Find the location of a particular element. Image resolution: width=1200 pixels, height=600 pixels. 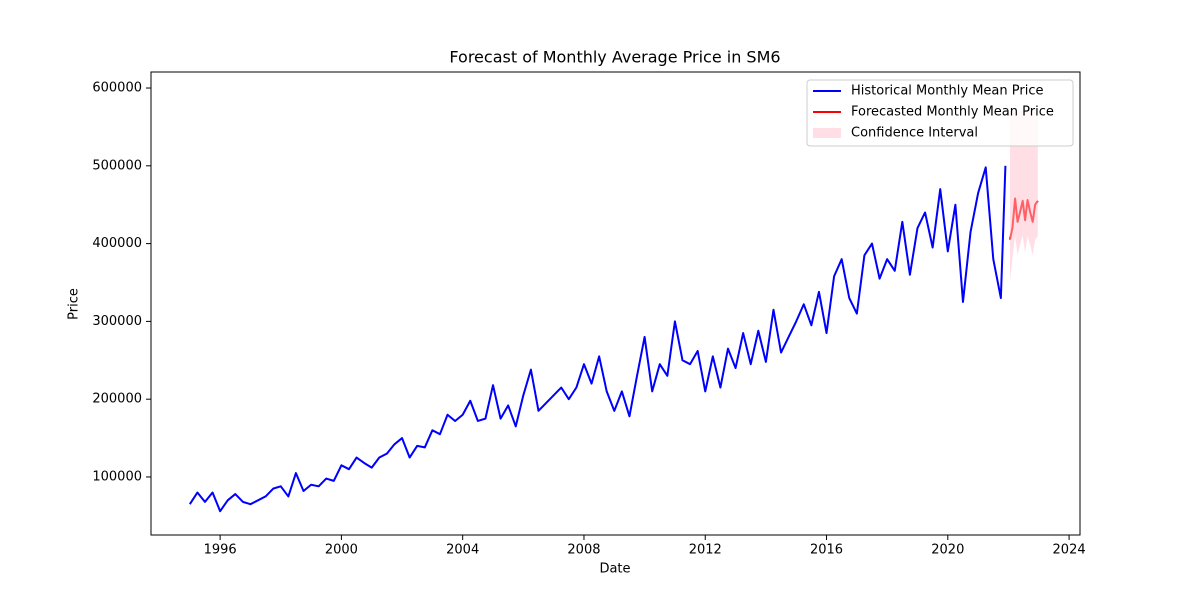

confidence-band is located at coordinates (1023, 195).